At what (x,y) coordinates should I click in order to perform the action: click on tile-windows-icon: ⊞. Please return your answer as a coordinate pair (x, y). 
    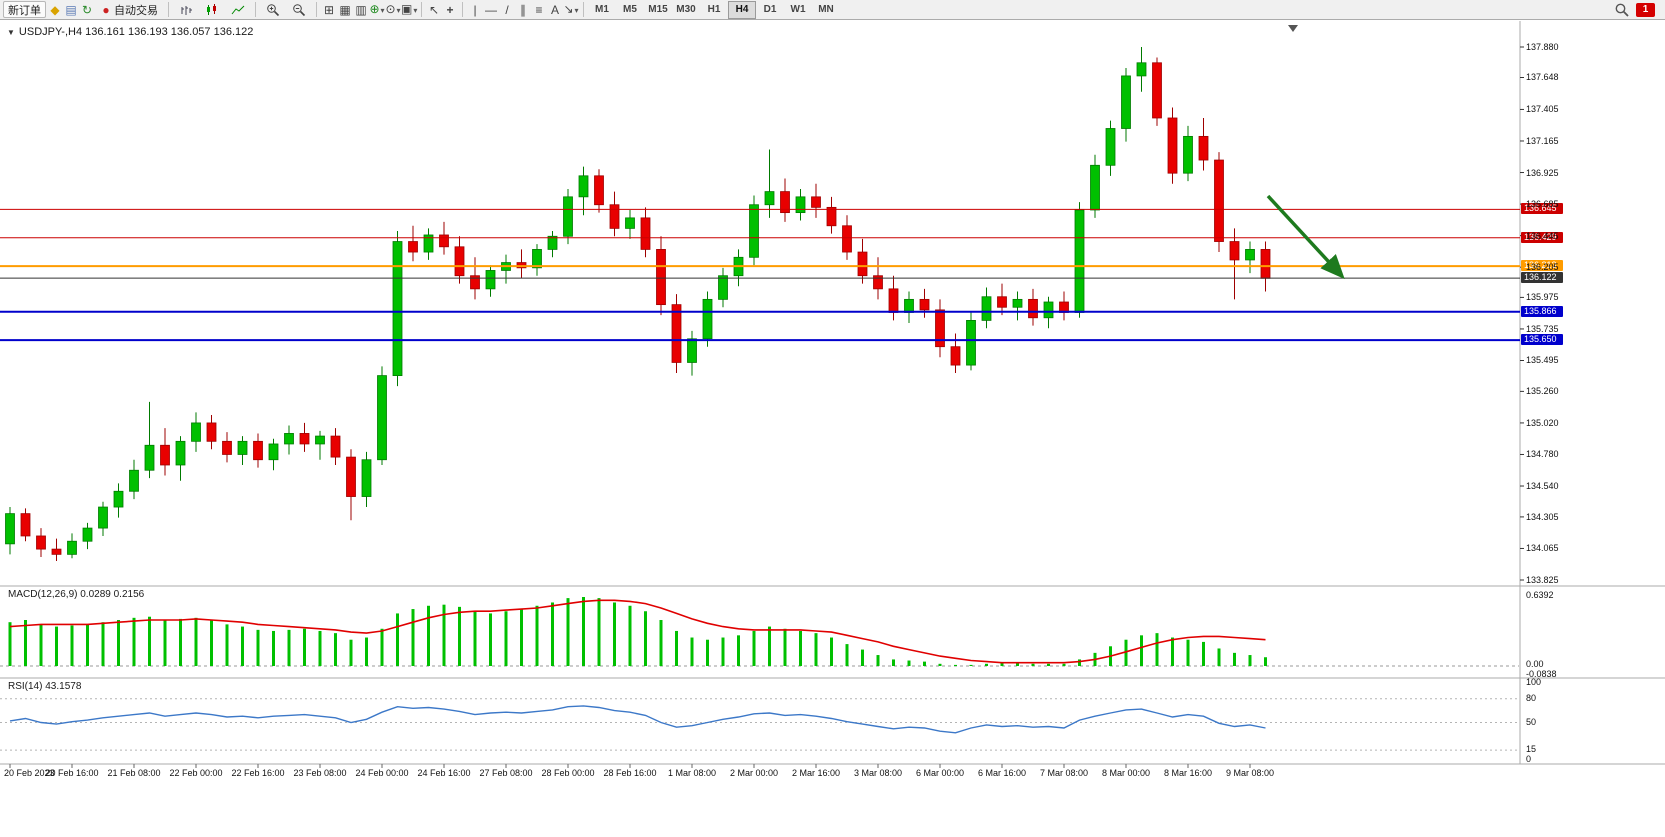
    Looking at the image, I should click on (329, 9).